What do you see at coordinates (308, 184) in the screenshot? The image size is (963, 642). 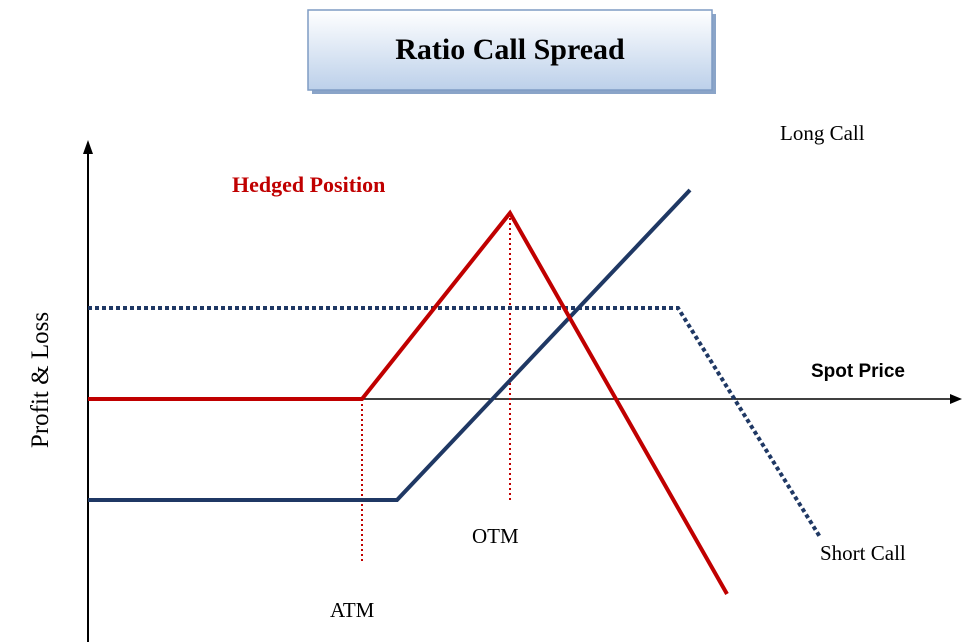 I see `hedged-position-label: Hedged Position` at bounding box center [308, 184].